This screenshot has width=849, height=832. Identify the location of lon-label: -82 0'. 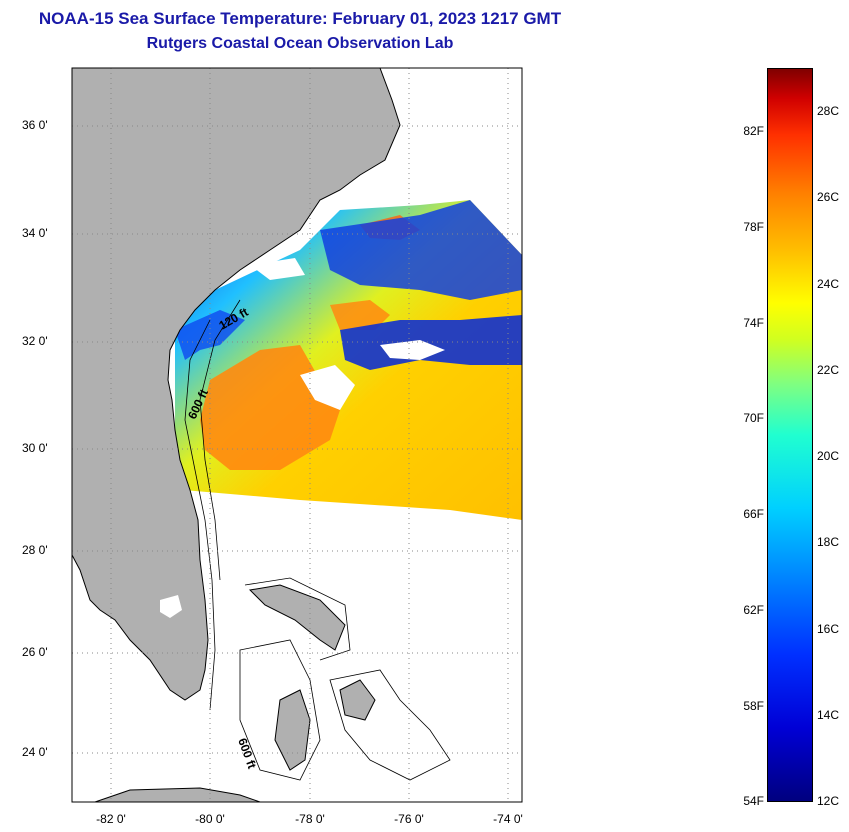
(111, 819).